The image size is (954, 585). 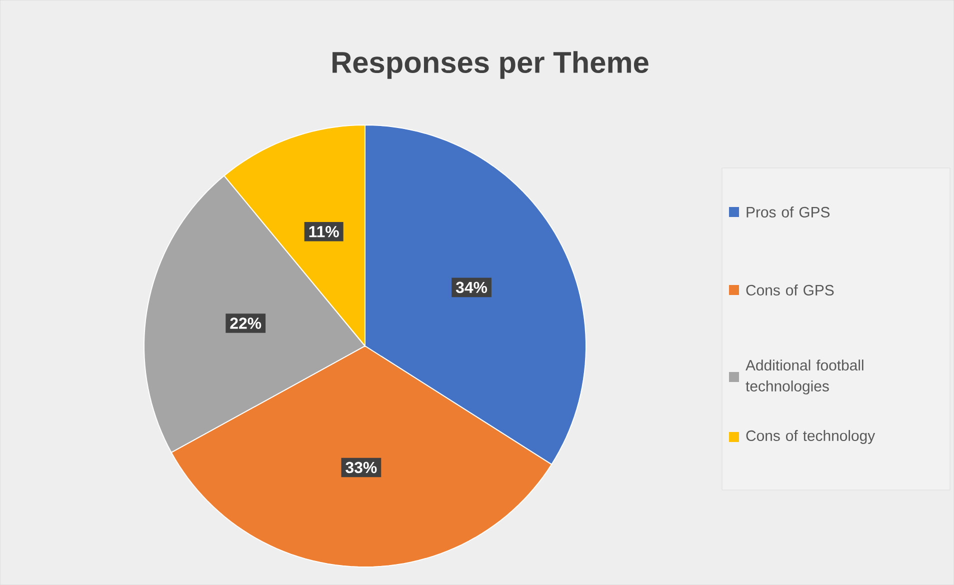 What do you see at coordinates (246, 323) in the screenshot?
I see `data-label: 22%` at bounding box center [246, 323].